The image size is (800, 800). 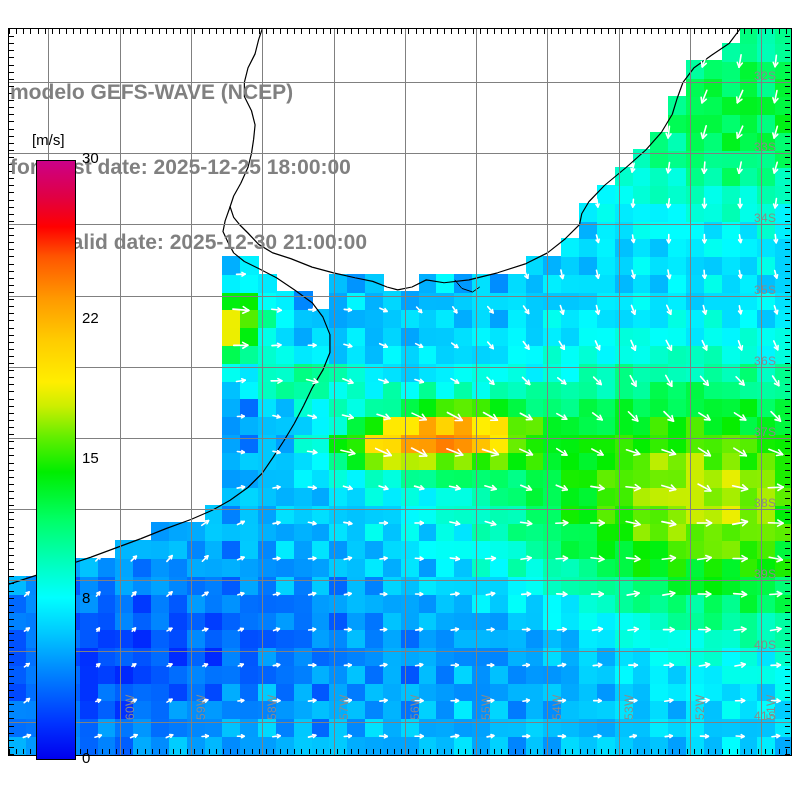 What do you see at coordinates (405, 392) in the screenshot?
I see `gridline-lon-56W` at bounding box center [405, 392].